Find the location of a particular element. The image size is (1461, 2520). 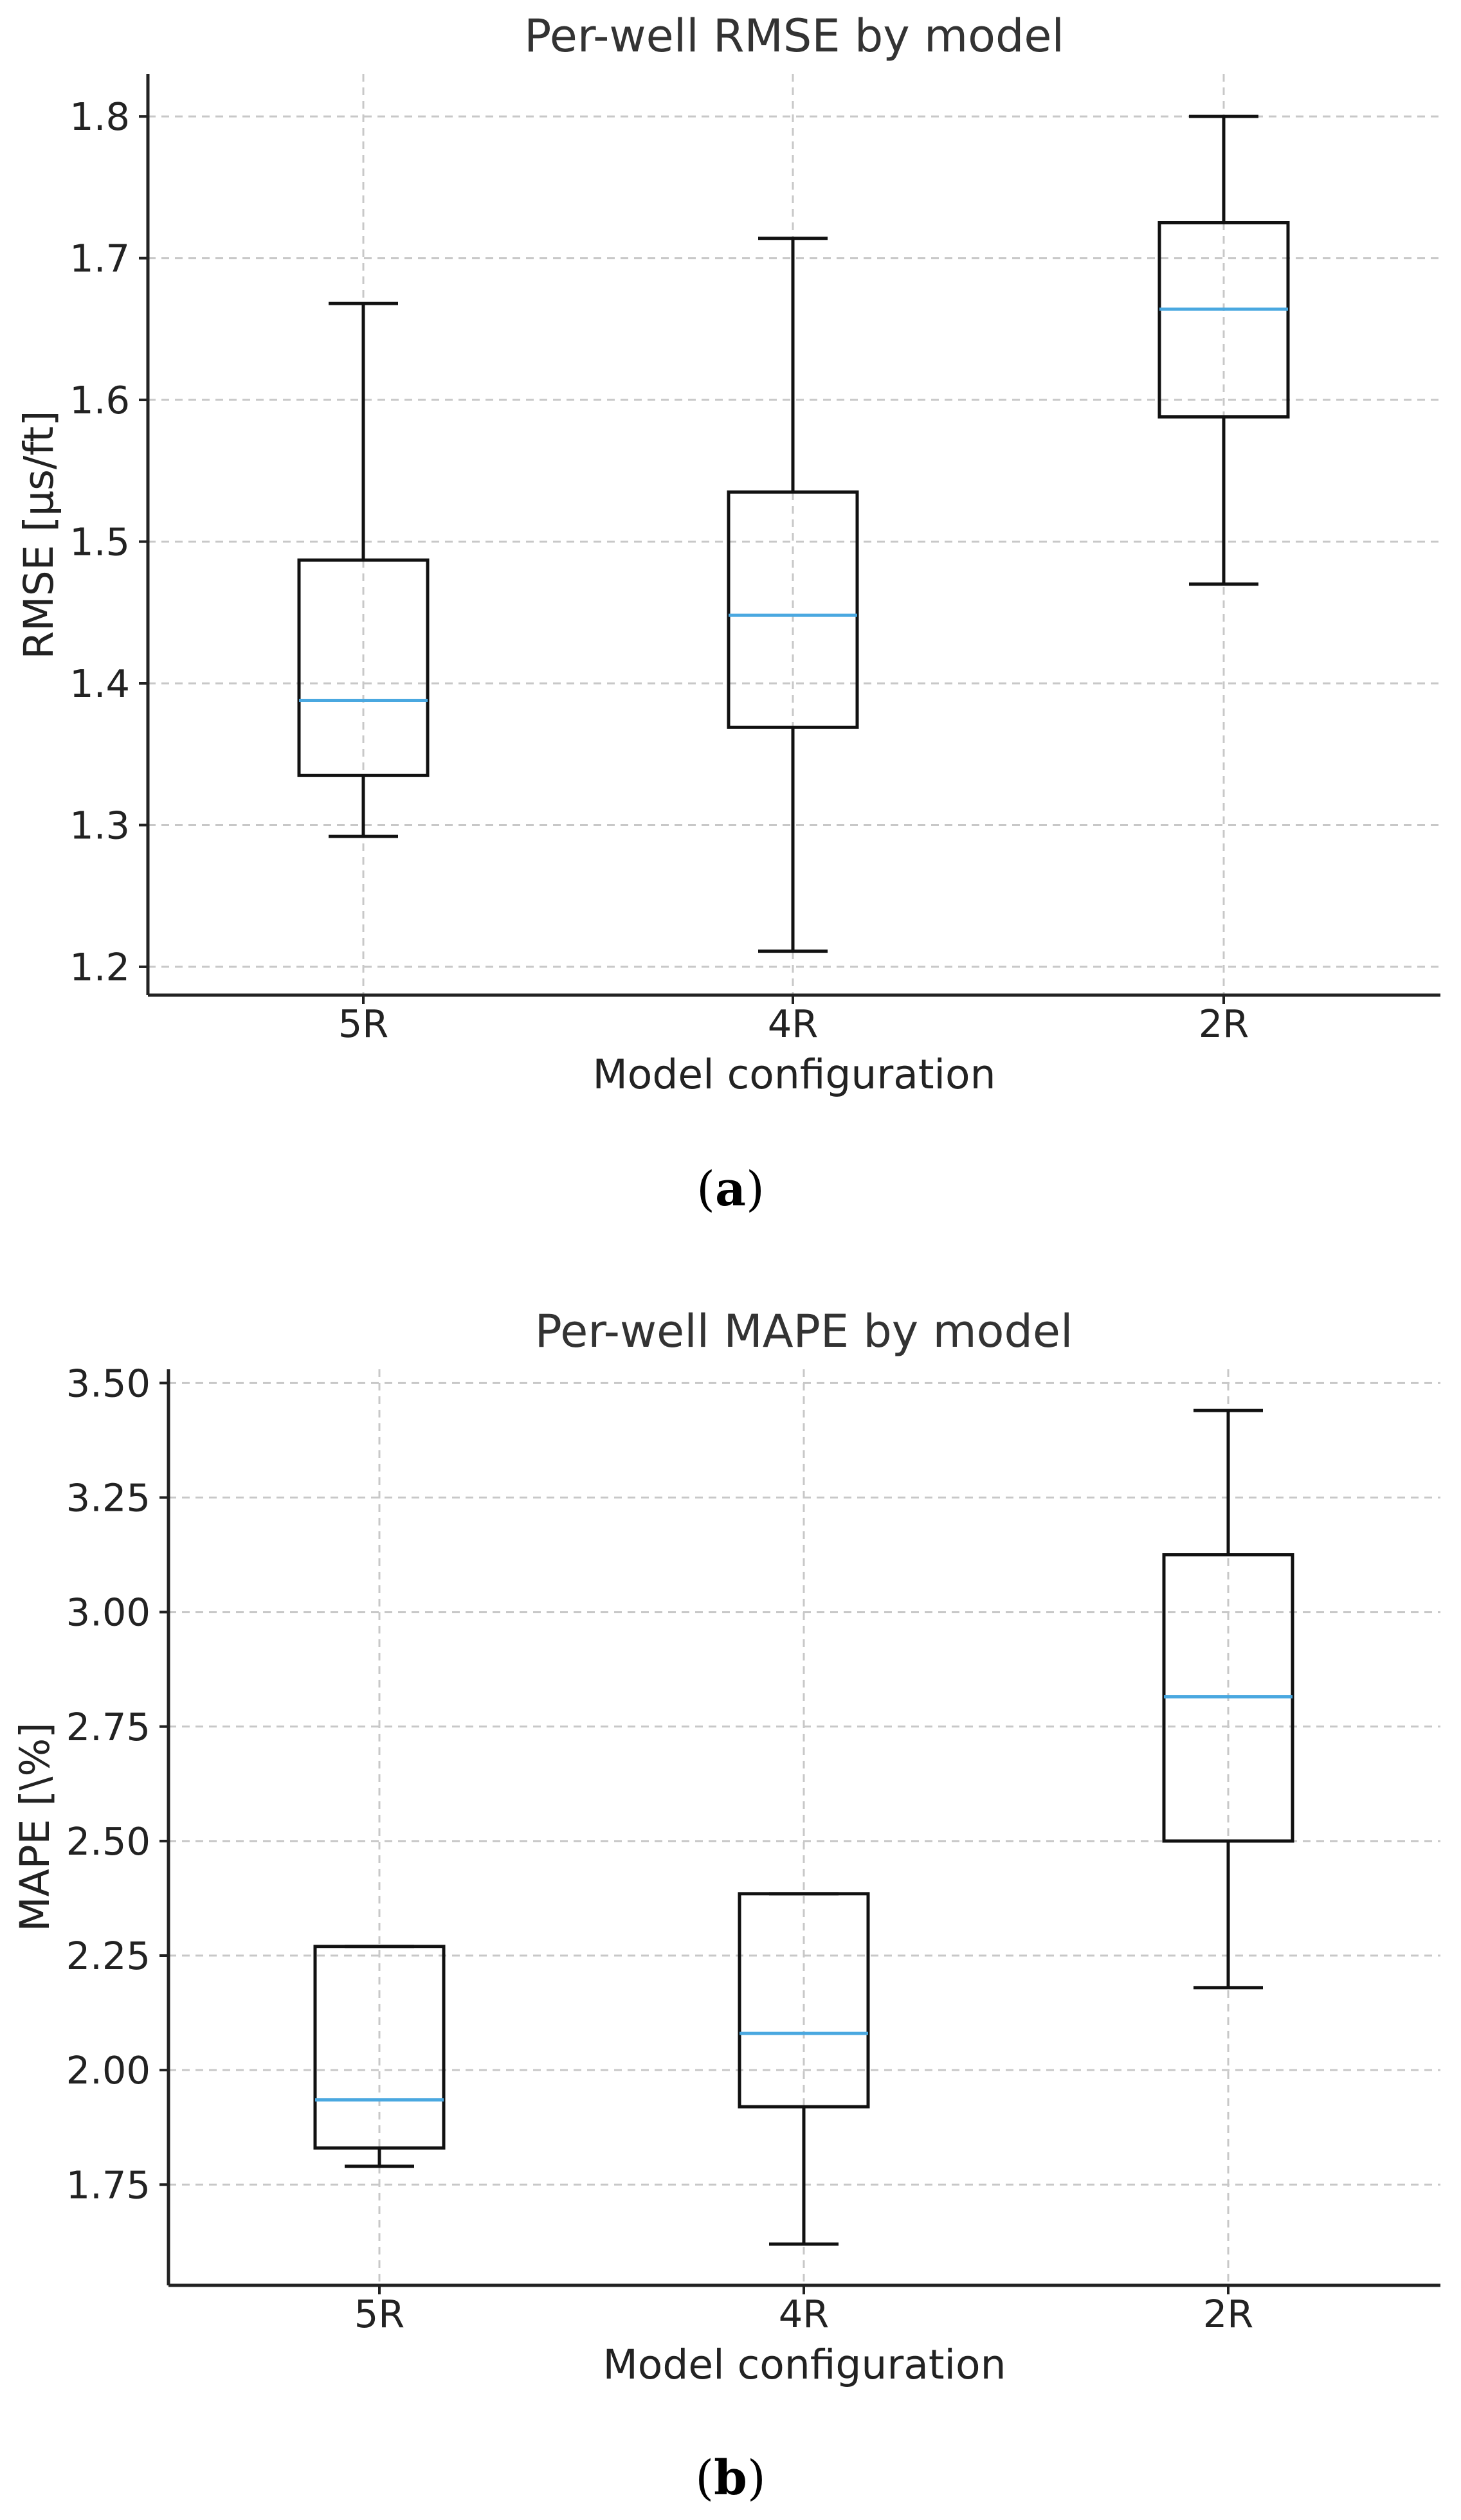

y-tick-labels: 1.75 2.00 2.25 2.50 2.75 3.00 3.25 3.50 is located at coordinates (117, 1784).